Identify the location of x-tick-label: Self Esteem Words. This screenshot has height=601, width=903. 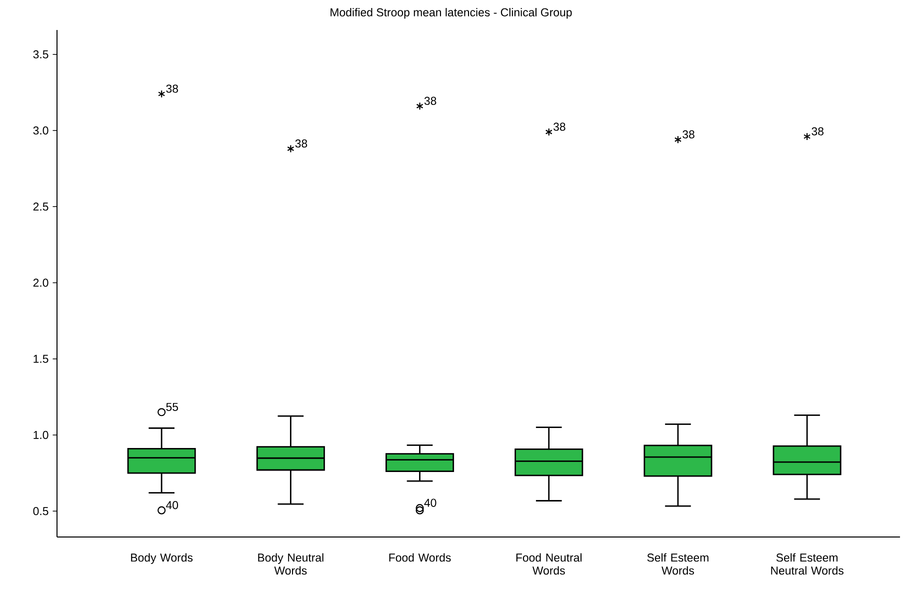
(677, 564).